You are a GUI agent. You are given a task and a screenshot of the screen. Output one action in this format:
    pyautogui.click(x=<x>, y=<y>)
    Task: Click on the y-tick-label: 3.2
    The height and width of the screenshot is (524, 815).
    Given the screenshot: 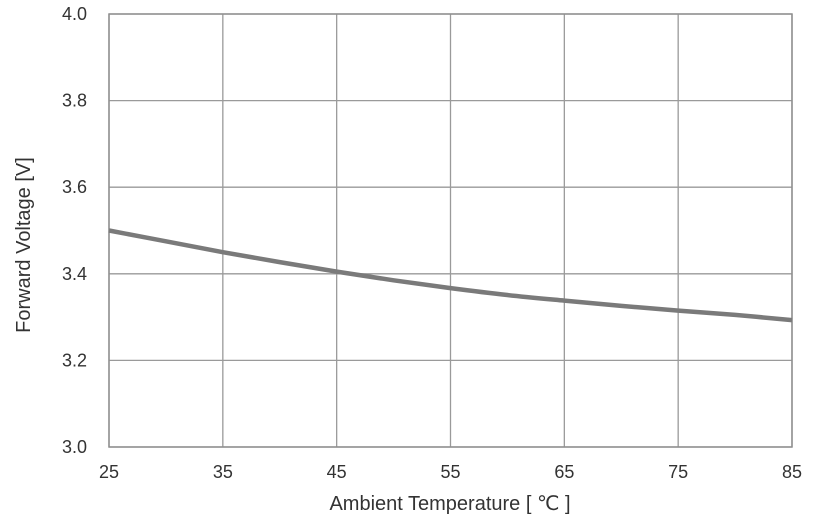 What is the action you would take?
    pyautogui.click(x=74, y=360)
    